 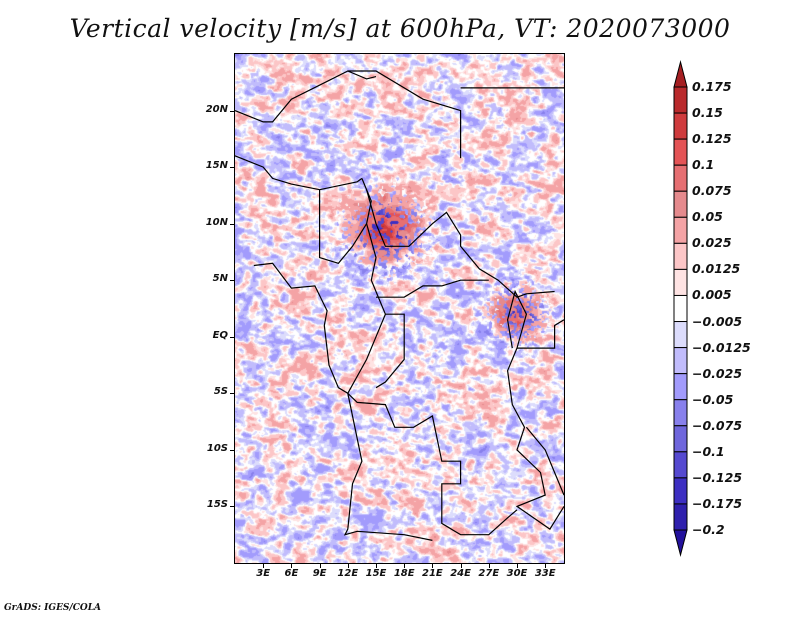 I want to click on colorbar-bottom-arrow, so click(x=680, y=543).